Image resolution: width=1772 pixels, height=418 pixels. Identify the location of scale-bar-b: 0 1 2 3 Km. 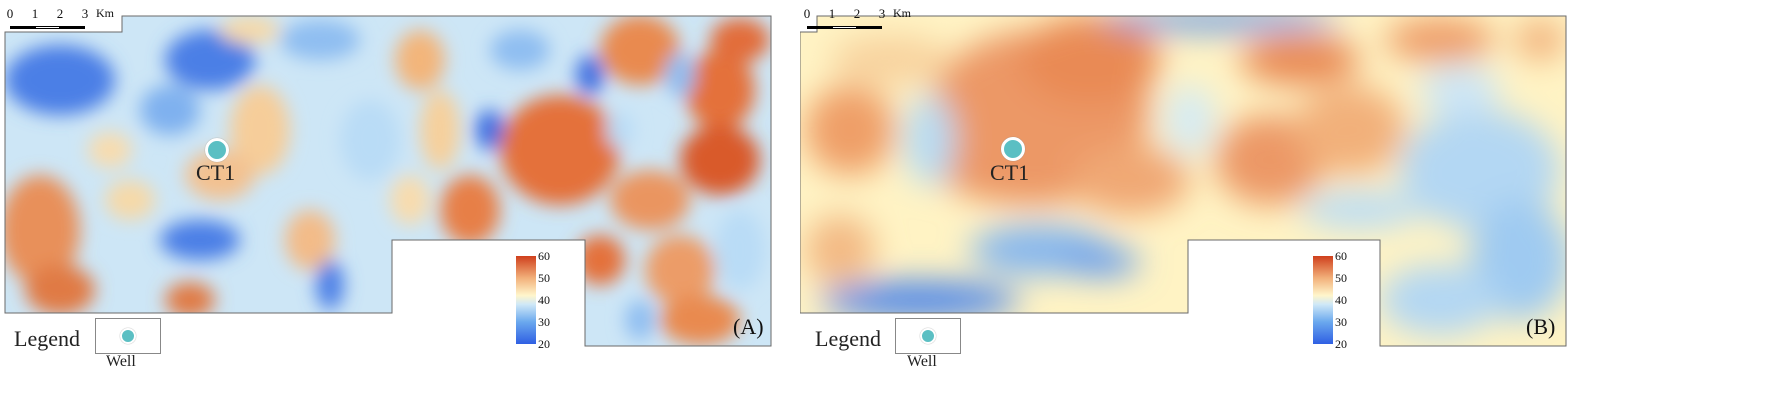
(874, 19).